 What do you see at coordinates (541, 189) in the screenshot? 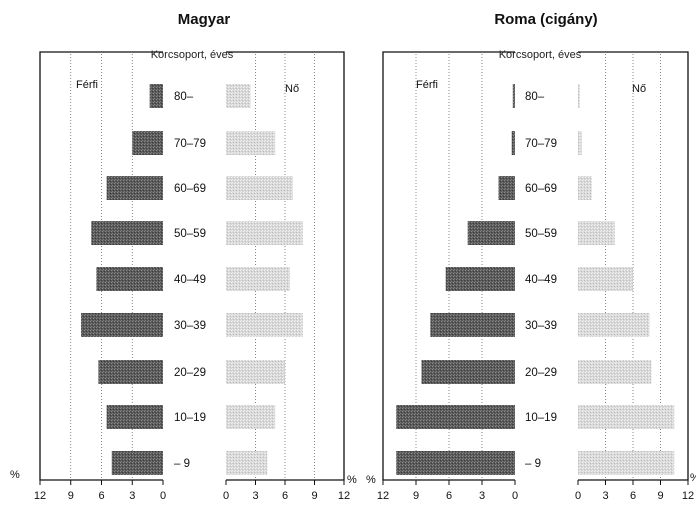
I see `panel2-age-label: 60–69` at bounding box center [541, 189].